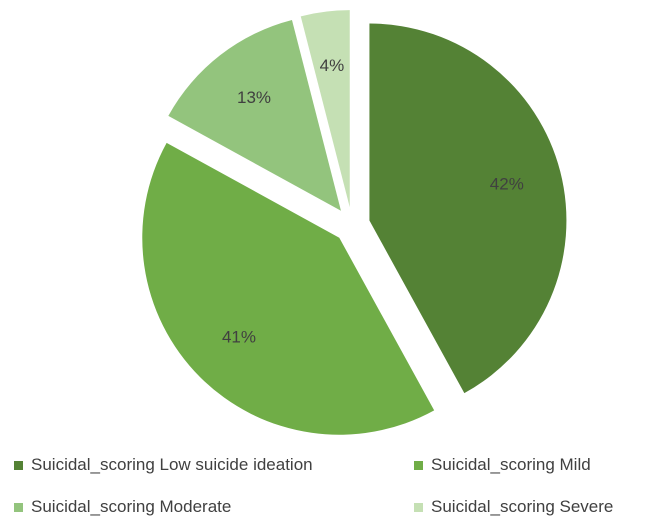 This screenshot has height=523, width=663. I want to click on legend-item-mild: Suicidal_scoring Mild, so click(538, 465).